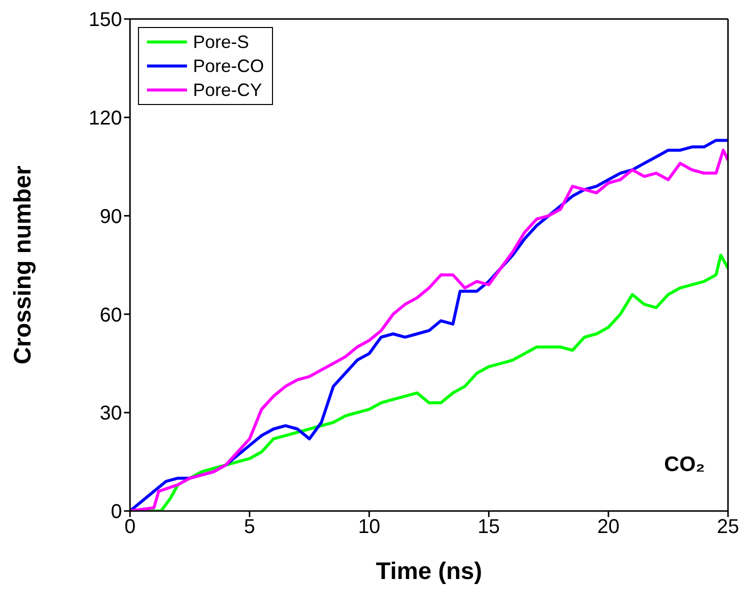 The width and height of the screenshot is (749, 601). I want to click on x-tick-label: 25, so click(728, 527).